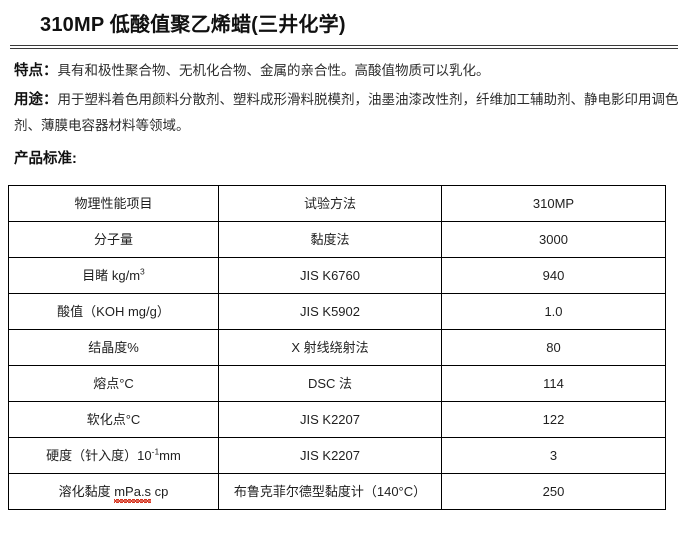 This screenshot has height=541, width=698. Describe the element at coordinates (553, 311) in the screenshot. I see `cell-value: 1.0` at that location.